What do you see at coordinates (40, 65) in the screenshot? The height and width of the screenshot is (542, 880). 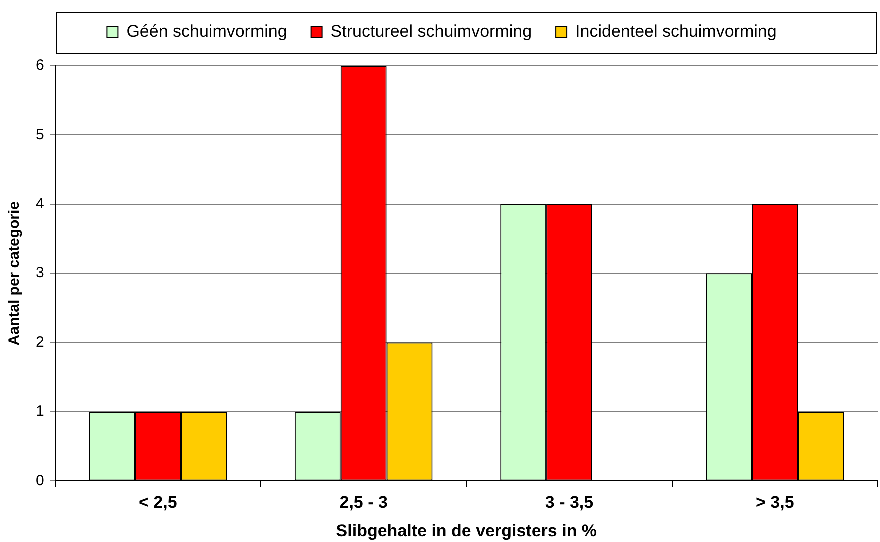 I see `y-tick-label: 6` at bounding box center [40, 65].